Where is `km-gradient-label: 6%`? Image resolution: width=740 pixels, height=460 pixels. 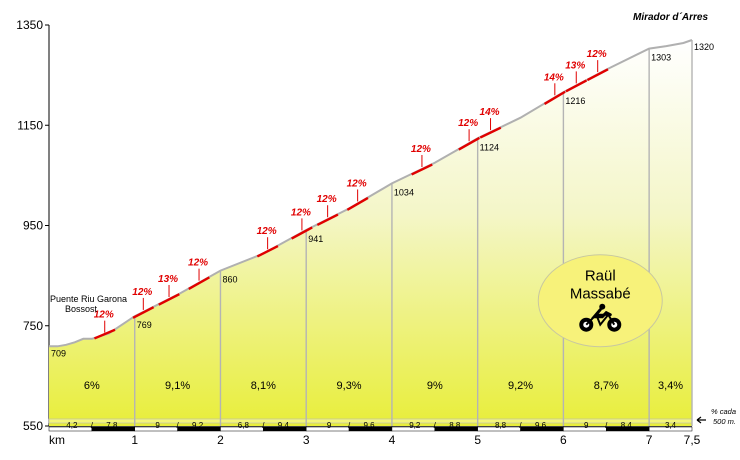 km-gradient-label: 6% is located at coordinates (92, 386).